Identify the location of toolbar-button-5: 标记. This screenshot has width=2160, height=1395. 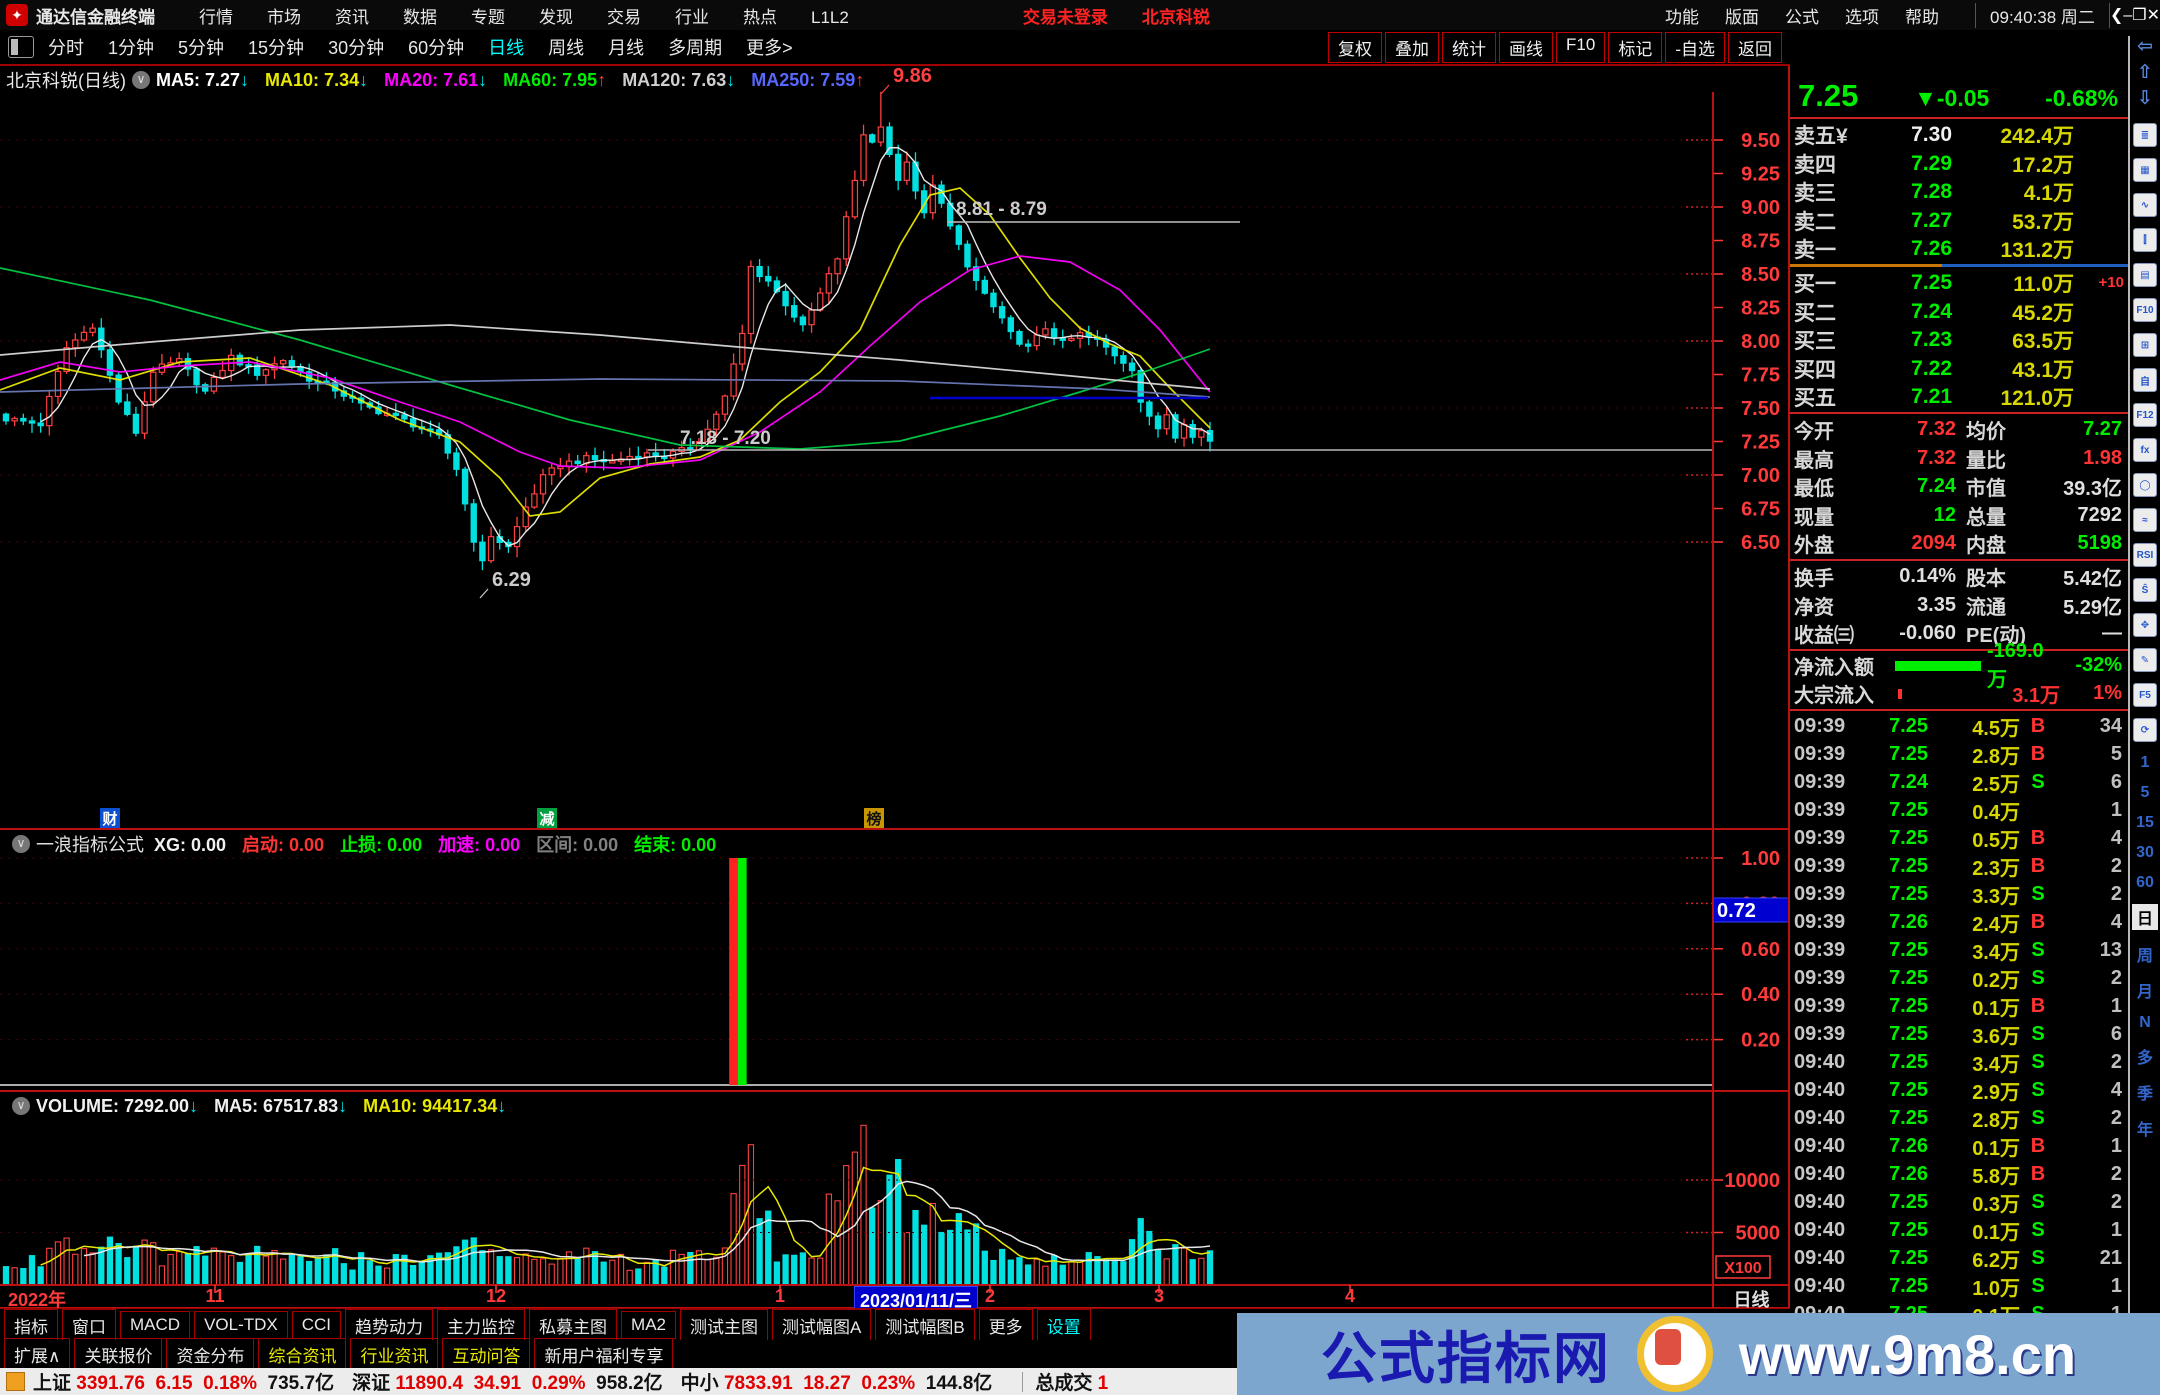
(1635, 47).